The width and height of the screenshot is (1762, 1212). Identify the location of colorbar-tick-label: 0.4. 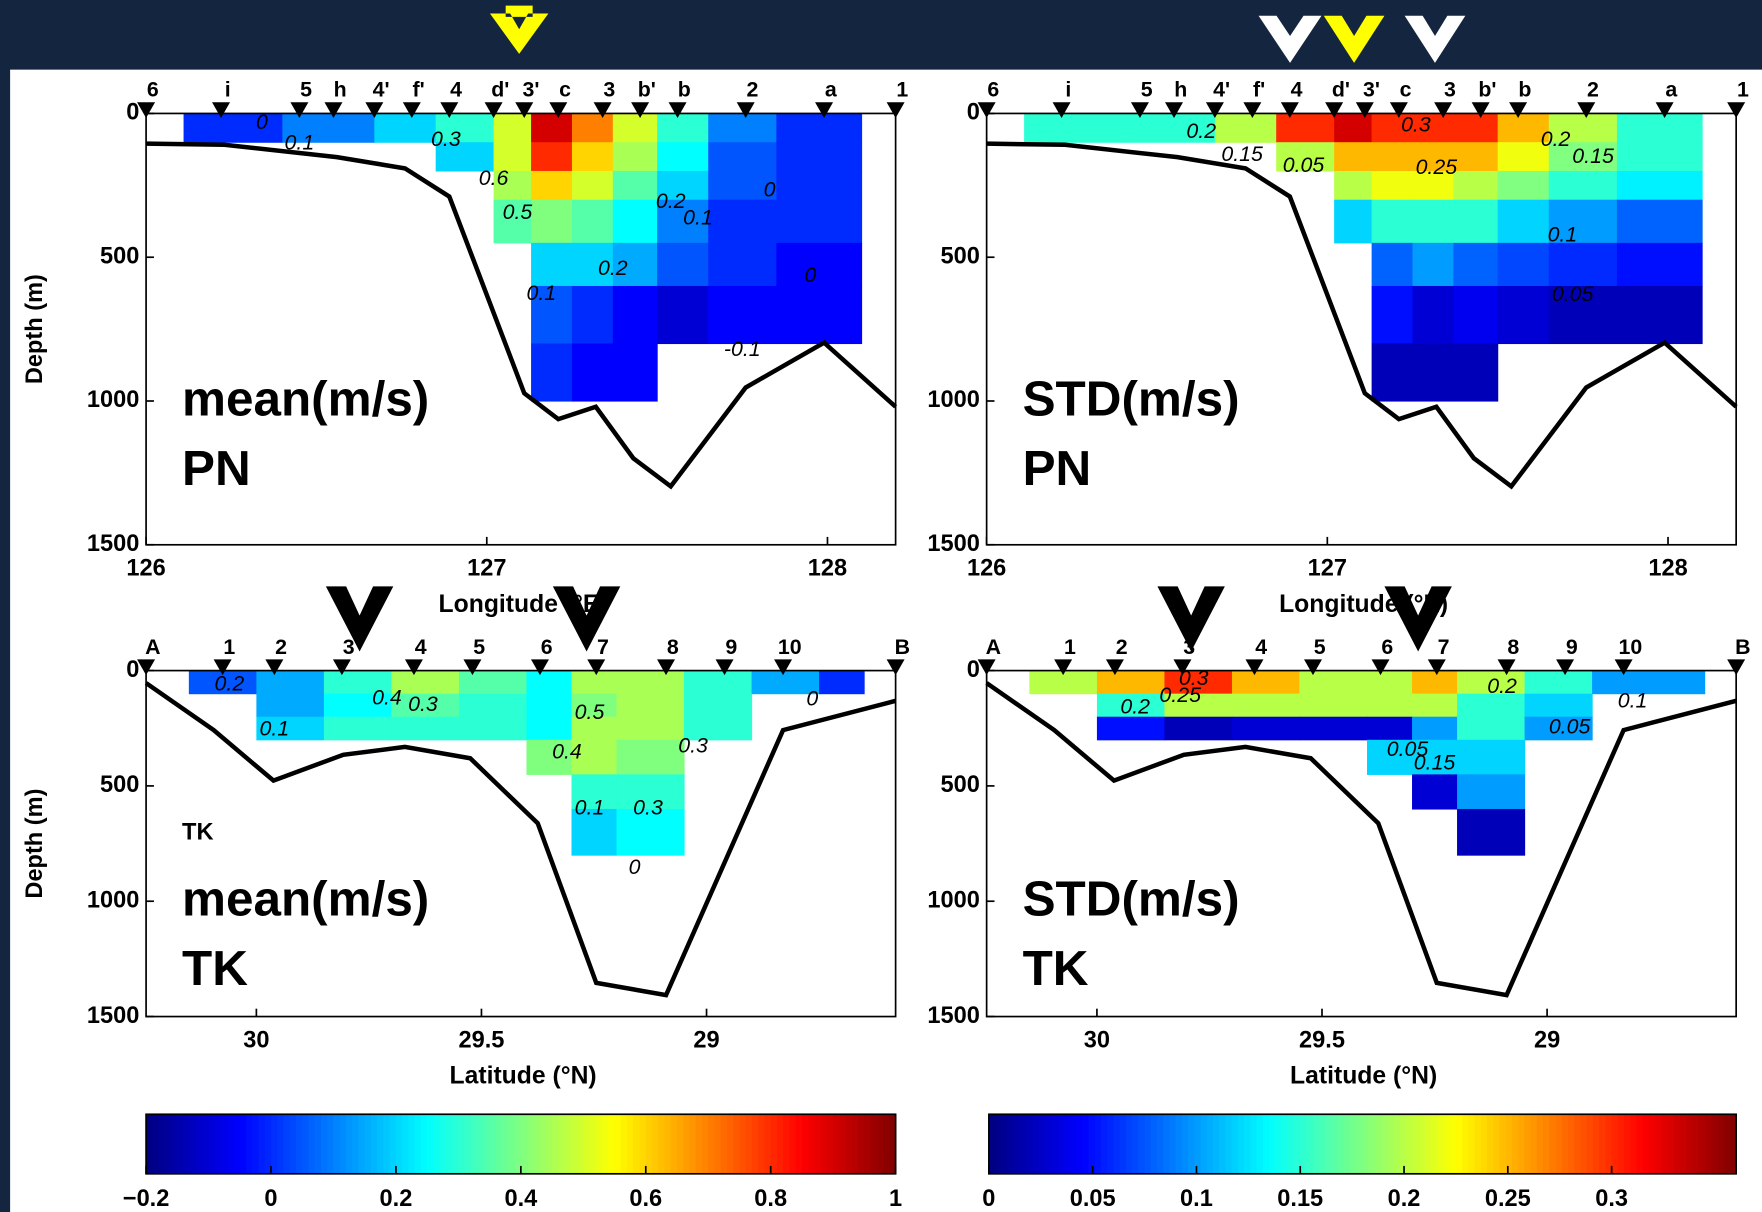
(520, 1198).